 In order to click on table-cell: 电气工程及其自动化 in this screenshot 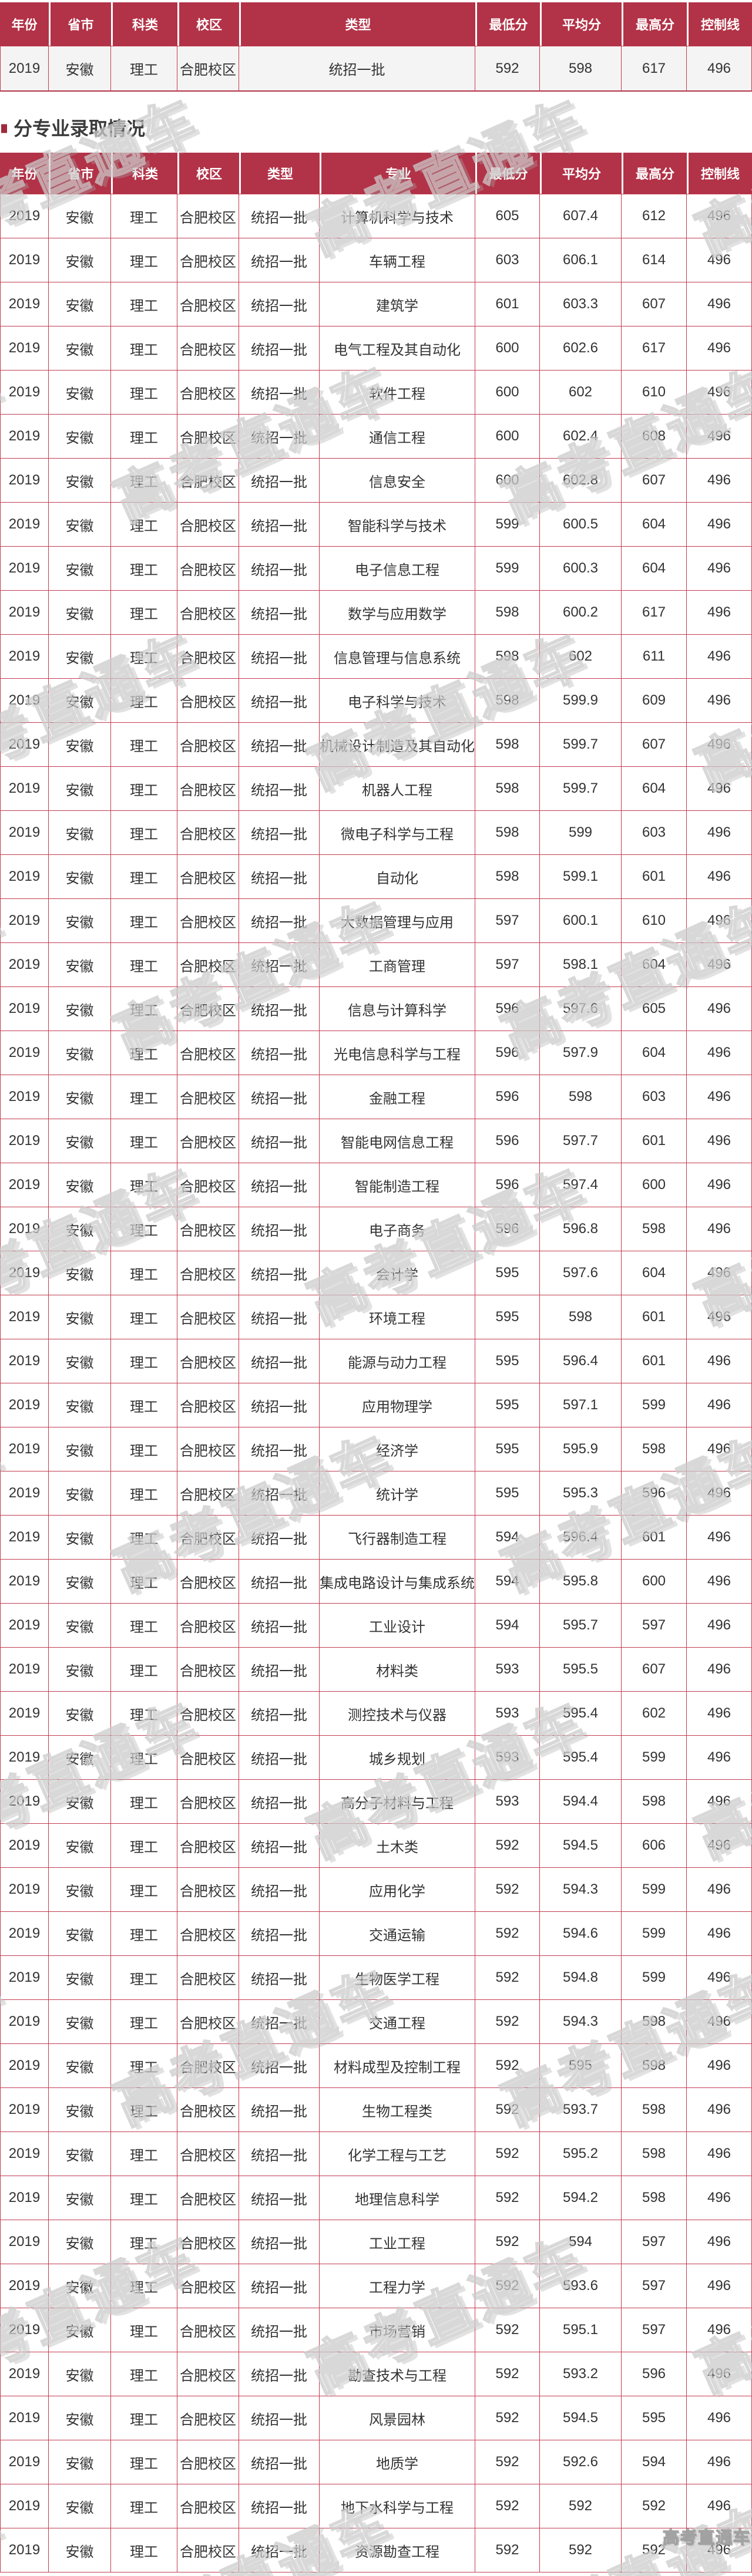, I will do `click(398, 348)`.